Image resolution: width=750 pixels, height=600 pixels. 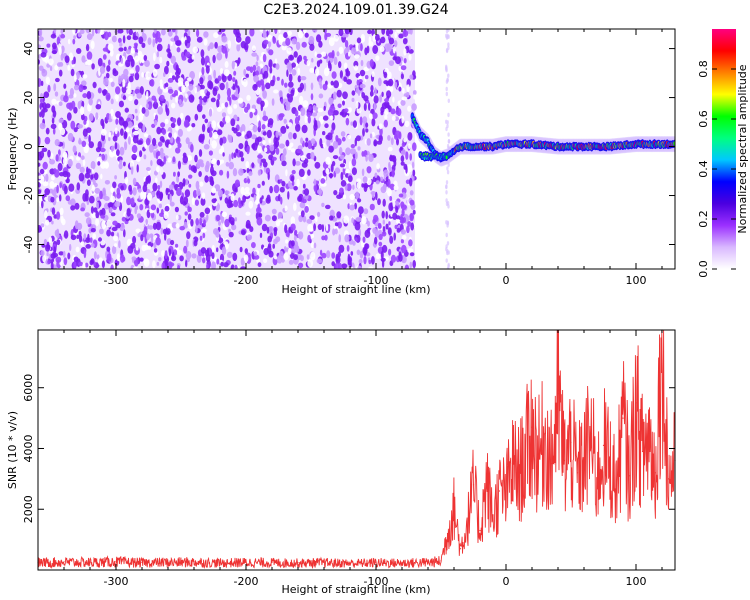 What do you see at coordinates (703, 169) in the screenshot?
I see `colorbar-tick-label: 0.4` at bounding box center [703, 169].